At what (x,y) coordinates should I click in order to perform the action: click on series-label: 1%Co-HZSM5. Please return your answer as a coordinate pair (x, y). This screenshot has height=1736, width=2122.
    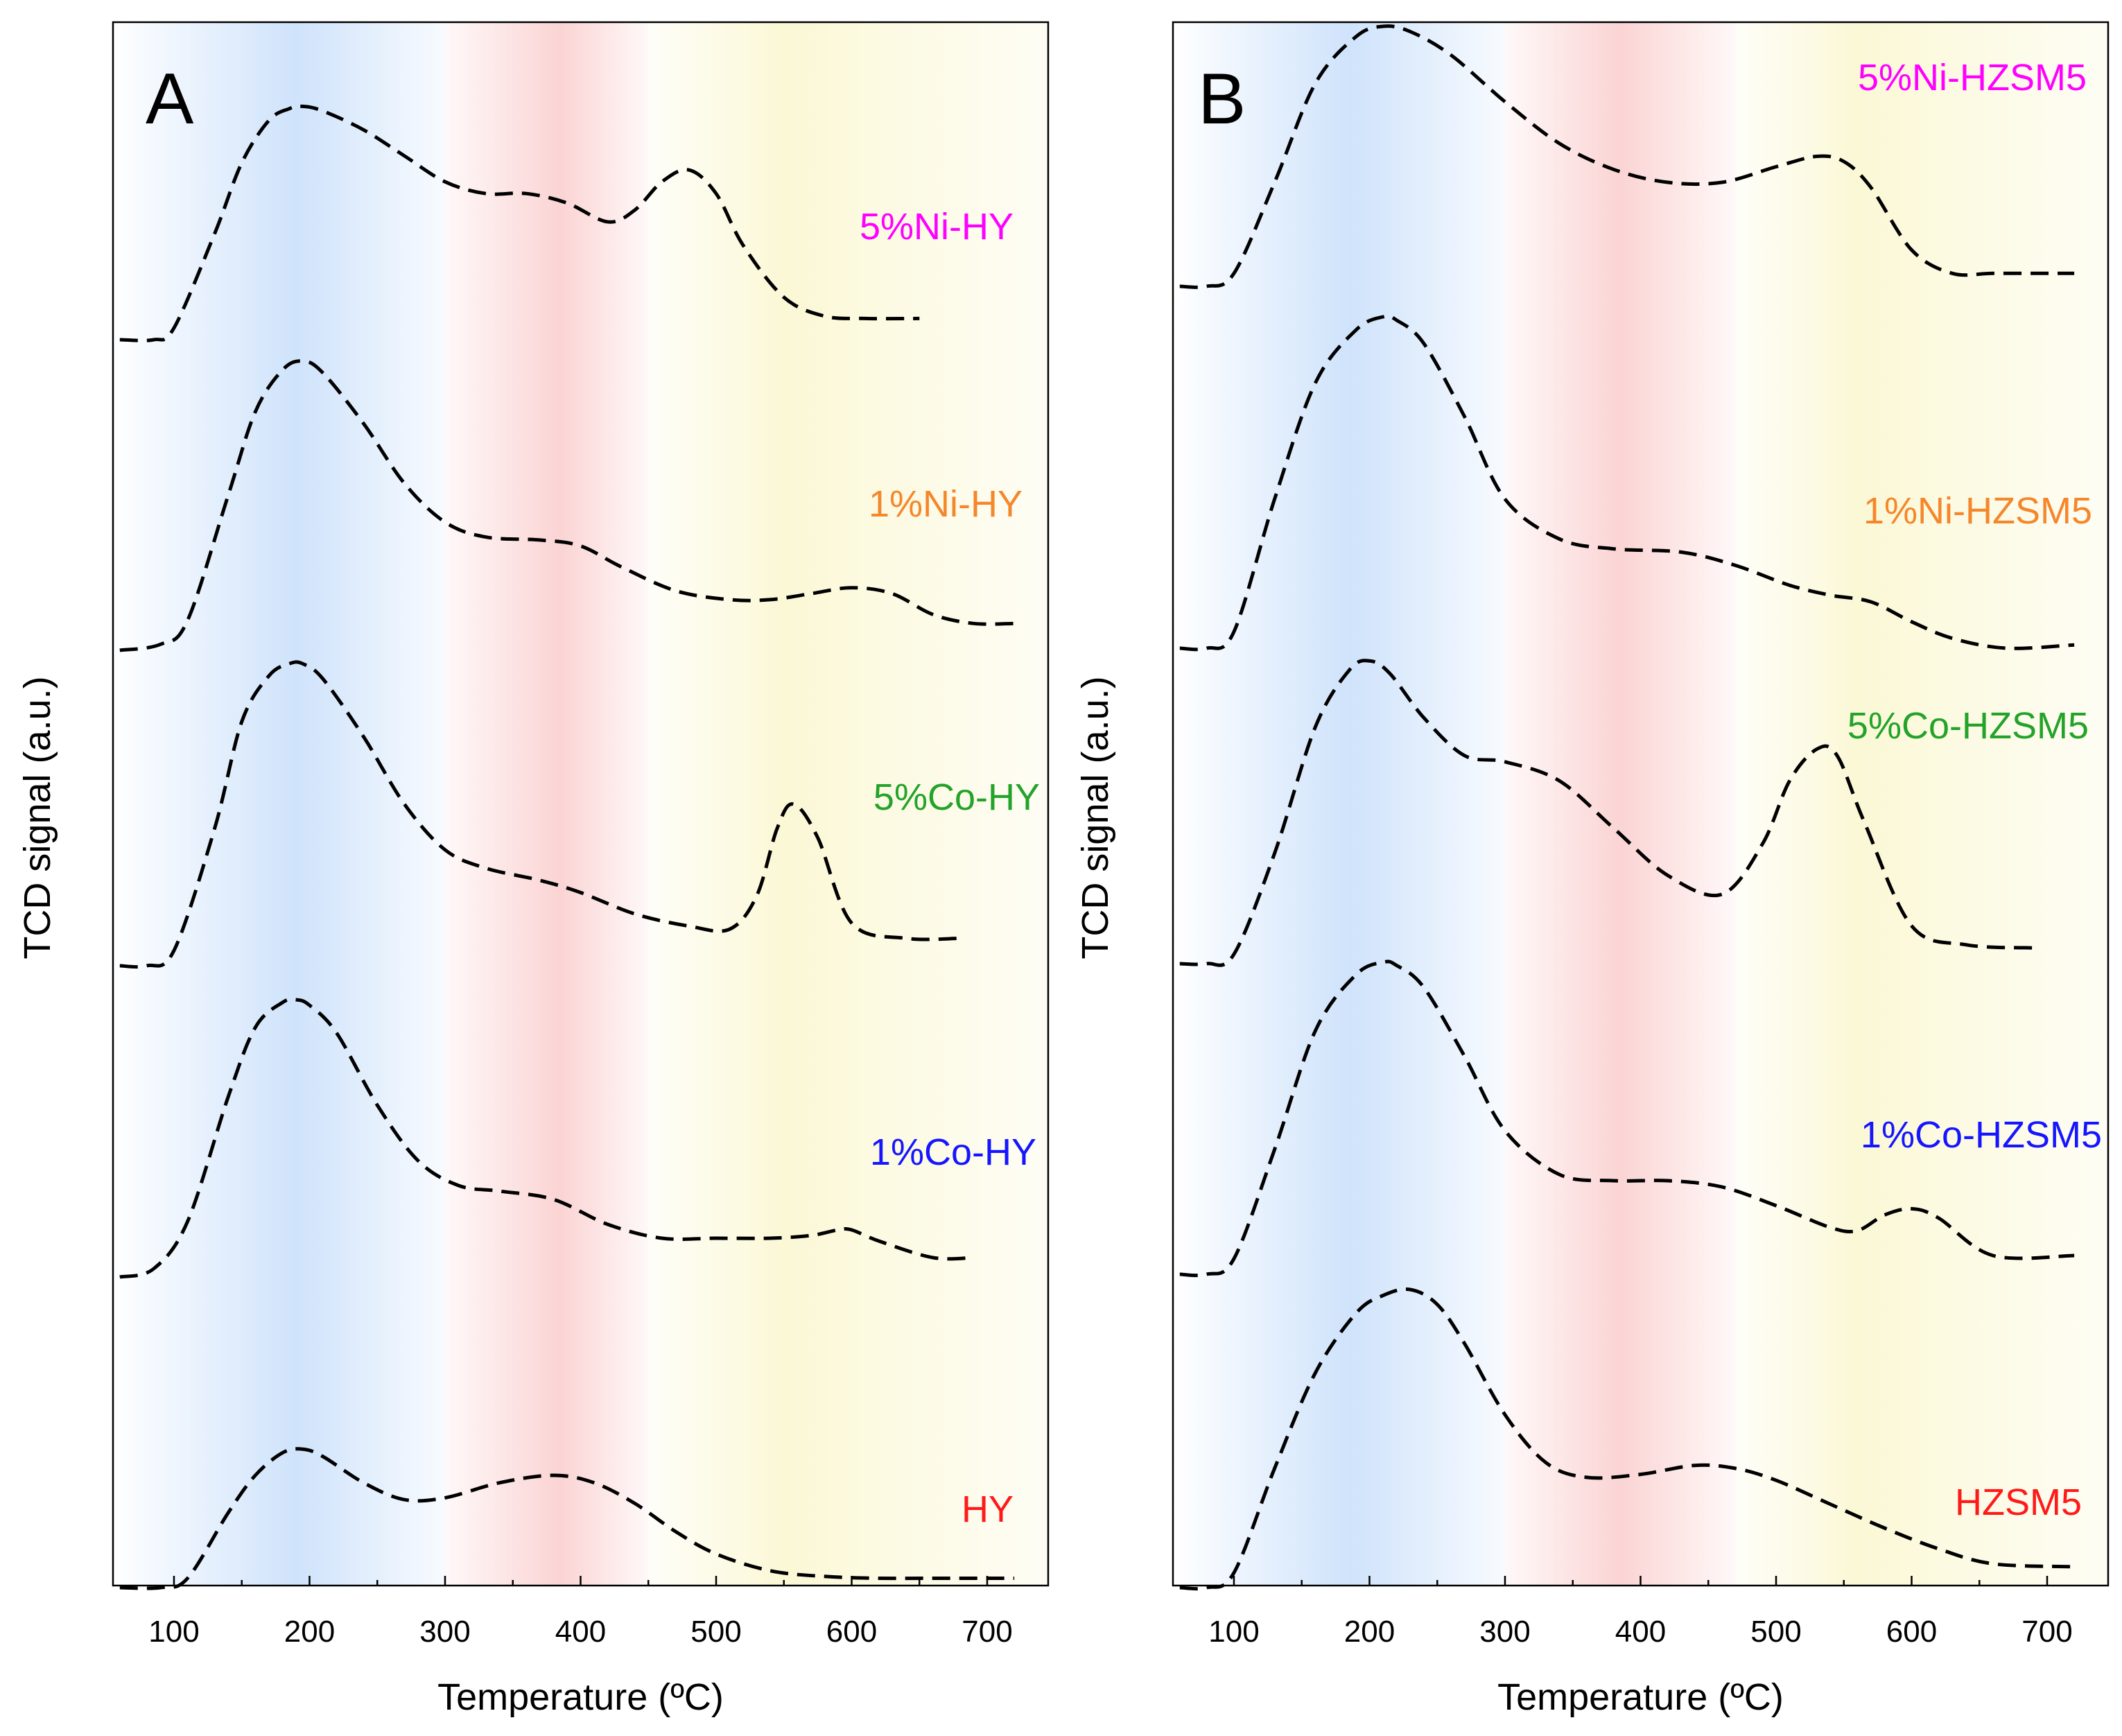
    Looking at the image, I should click on (1981, 1135).